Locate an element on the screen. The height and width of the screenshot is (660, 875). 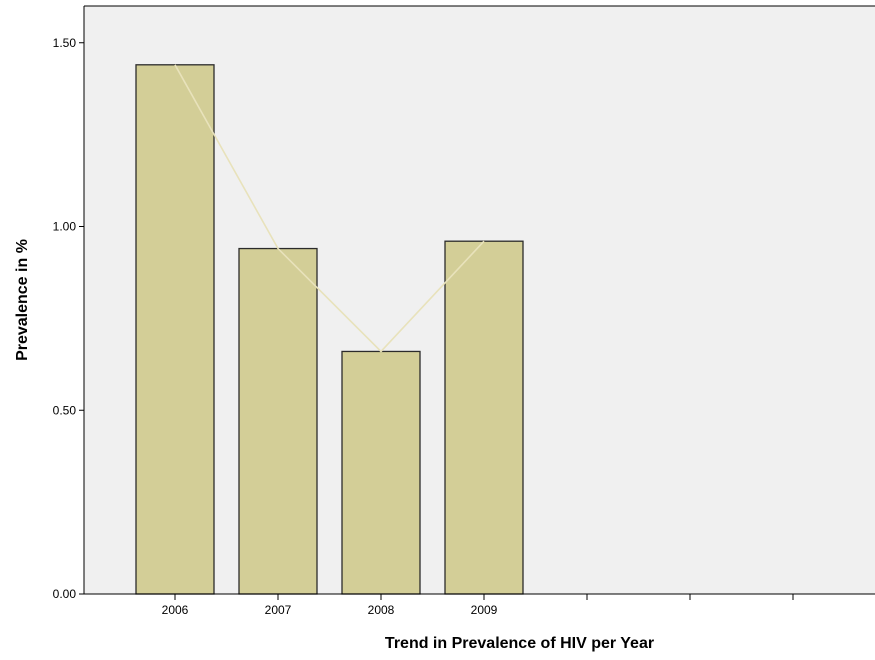
bar-2007 is located at coordinates (278, 421).